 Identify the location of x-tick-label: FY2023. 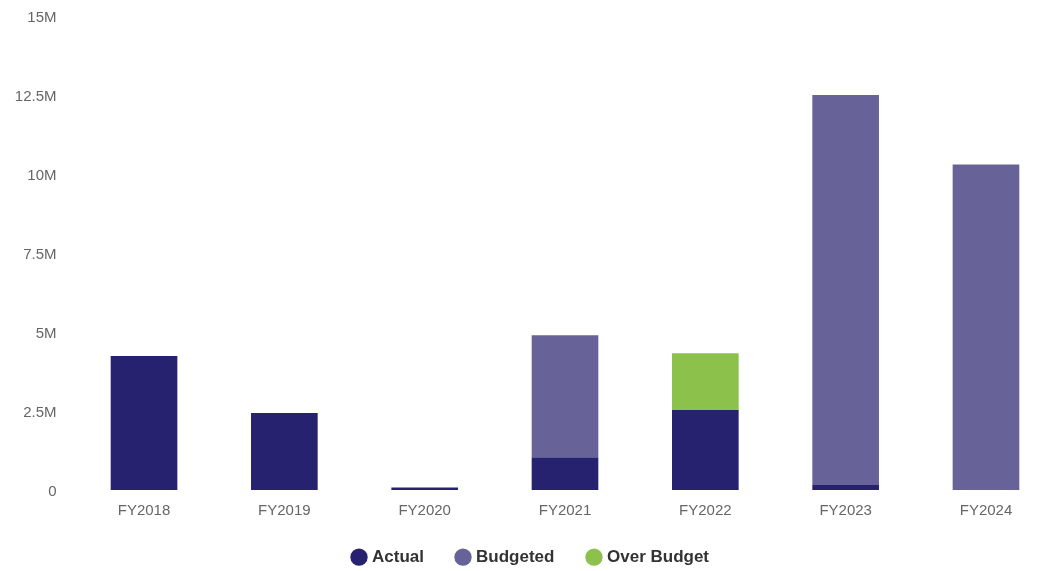
(845, 509).